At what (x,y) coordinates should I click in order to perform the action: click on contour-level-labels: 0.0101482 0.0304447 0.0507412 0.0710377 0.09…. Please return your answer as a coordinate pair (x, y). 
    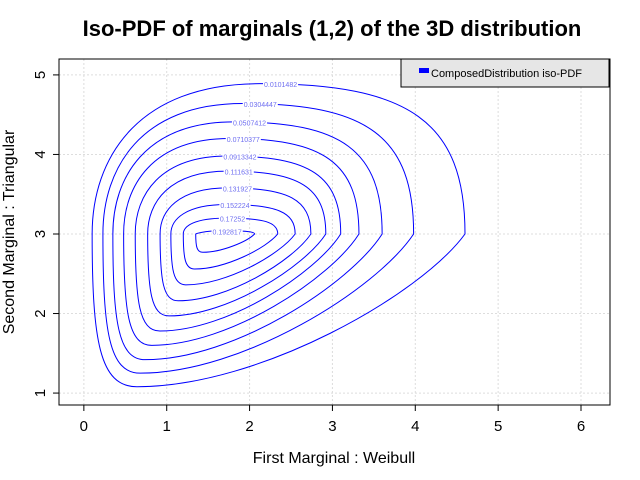
    Looking at the image, I should click on (255, 158).